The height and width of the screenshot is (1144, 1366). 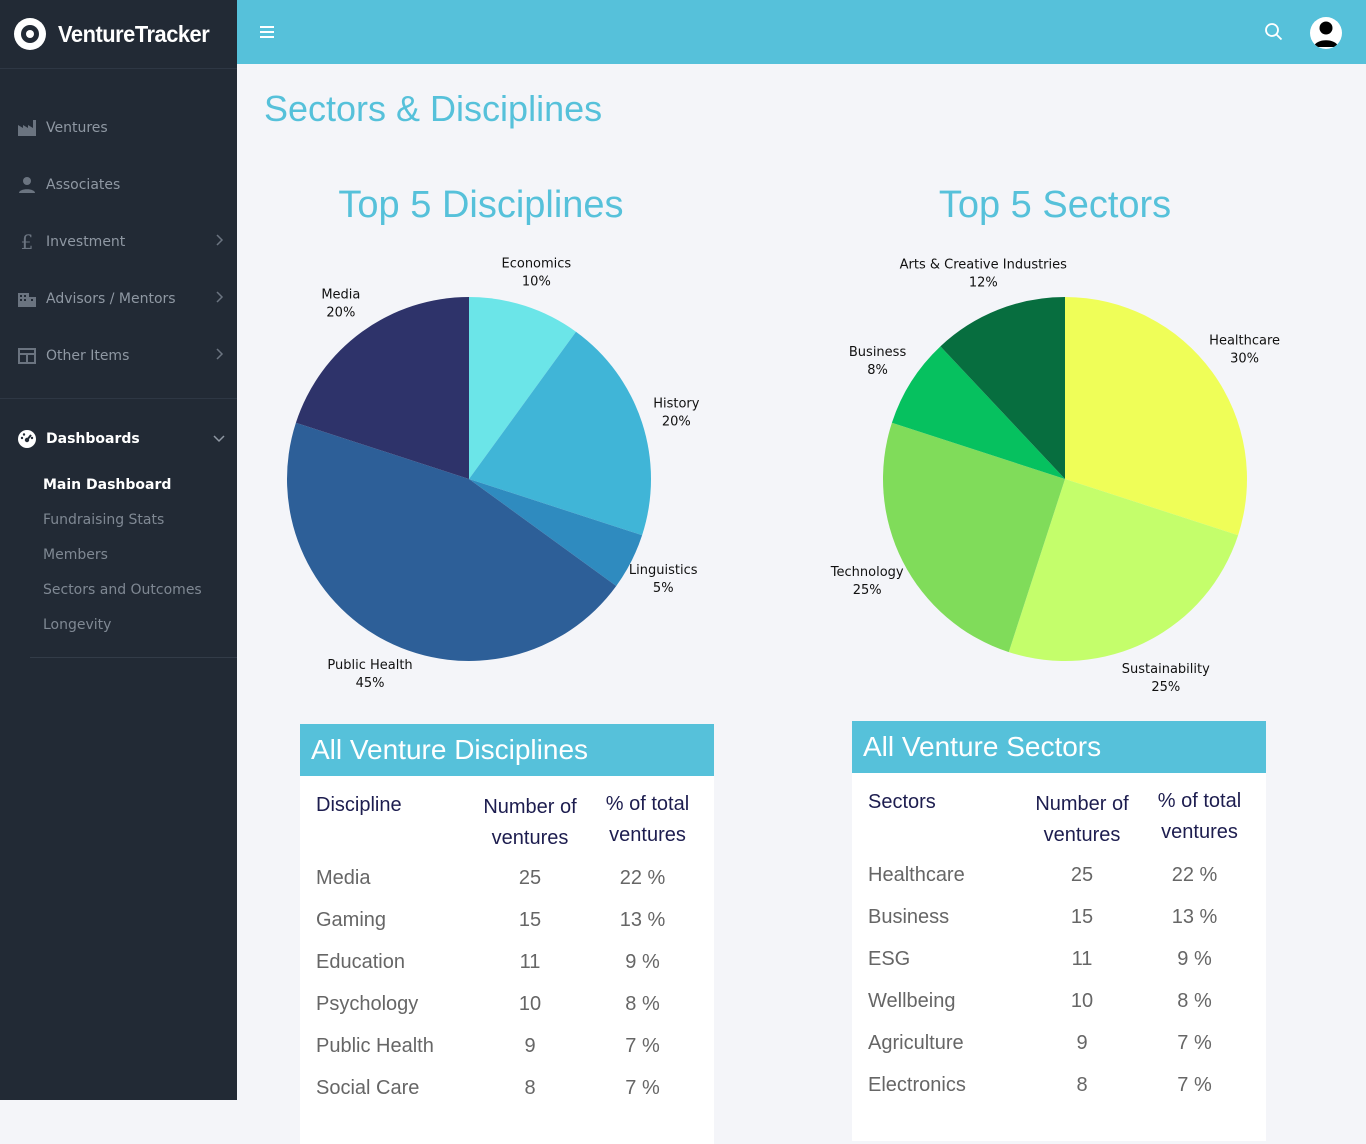 I want to click on row-name: Healthcare, so click(x=916, y=875).